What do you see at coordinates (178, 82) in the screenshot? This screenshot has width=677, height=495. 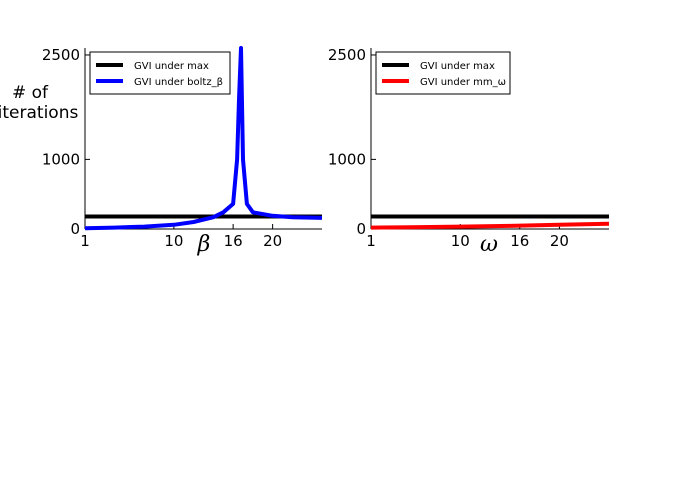 I see `legend-label: GVI under boltz_β` at bounding box center [178, 82].